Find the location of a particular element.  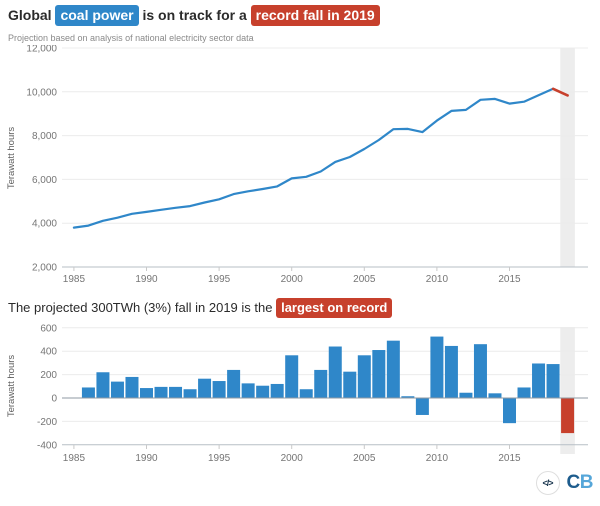

y-axis-label-top-chart: Terawatt hours is located at coordinates (11, 158).